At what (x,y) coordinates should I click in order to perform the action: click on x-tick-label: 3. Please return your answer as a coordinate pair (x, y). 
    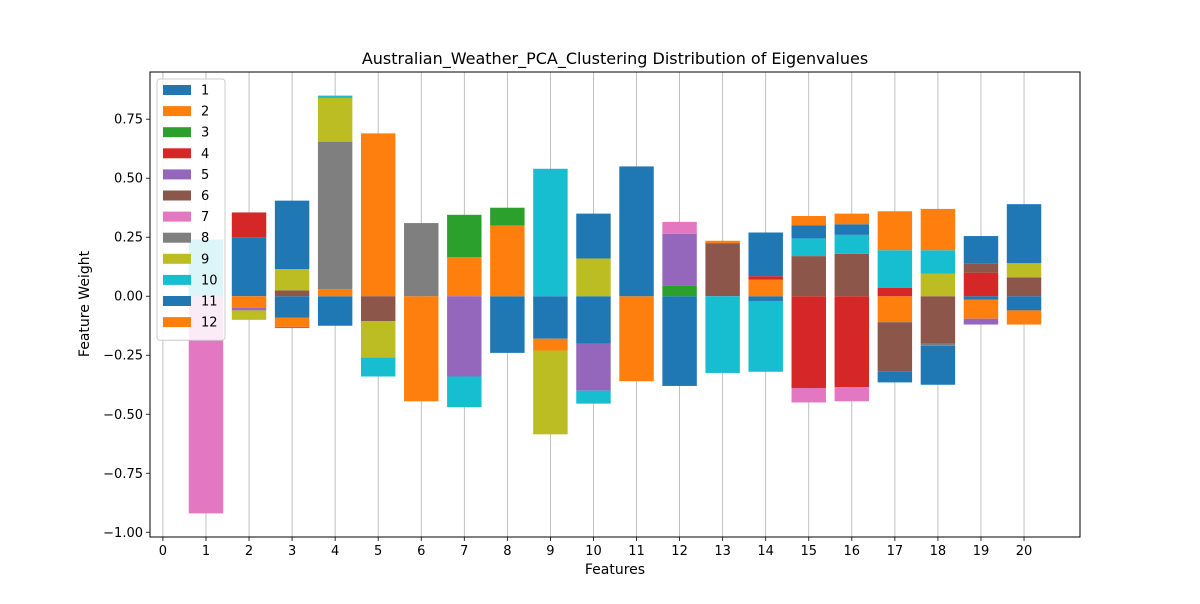
    Looking at the image, I should click on (292, 551).